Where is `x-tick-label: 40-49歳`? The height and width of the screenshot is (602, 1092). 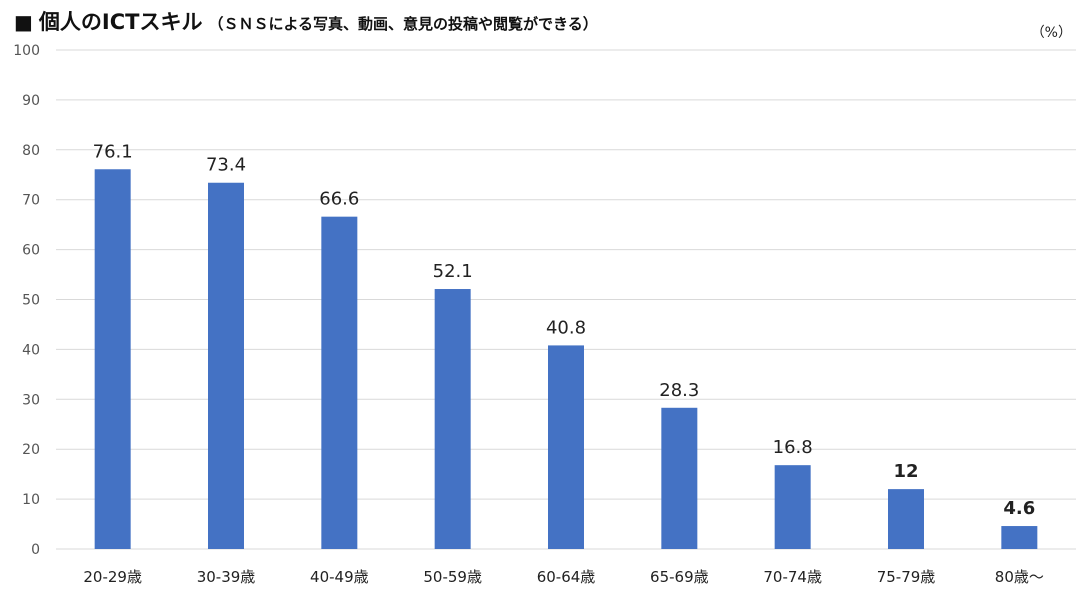 x-tick-label: 40-49歳 is located at coordinates (339, 577).